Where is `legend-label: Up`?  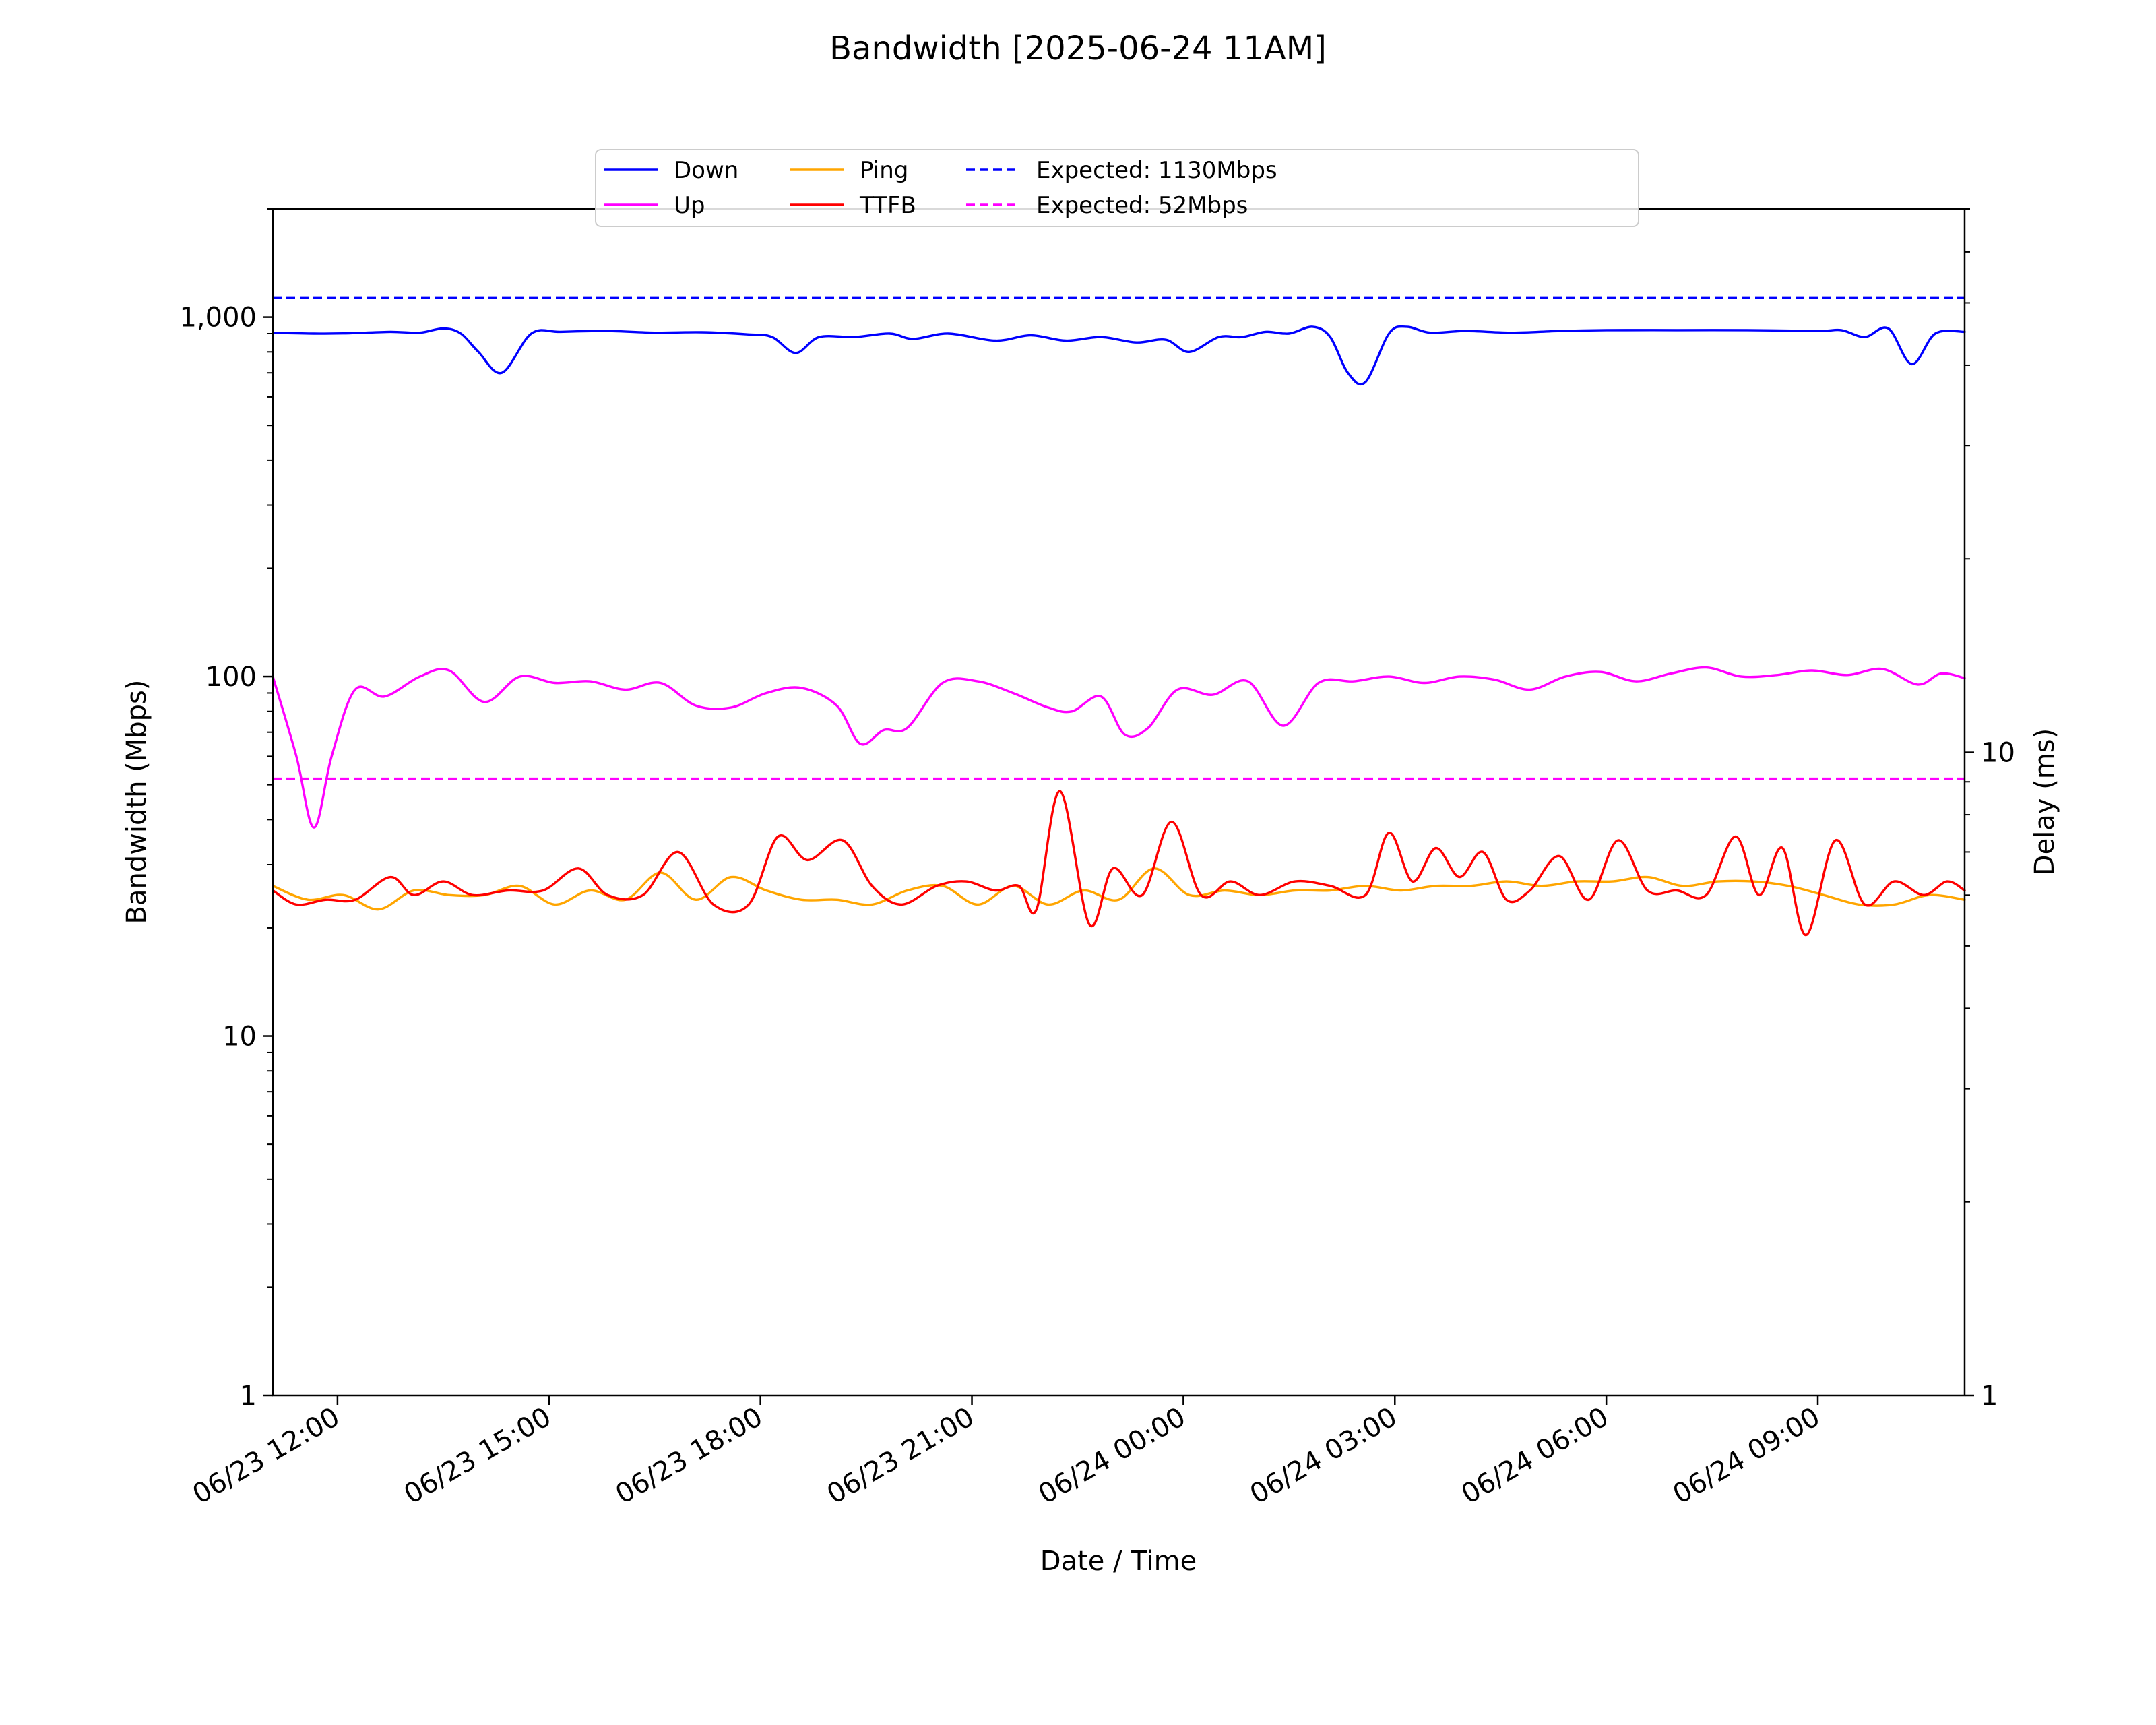
legend-label: Up is located at coordinates (689, 205).